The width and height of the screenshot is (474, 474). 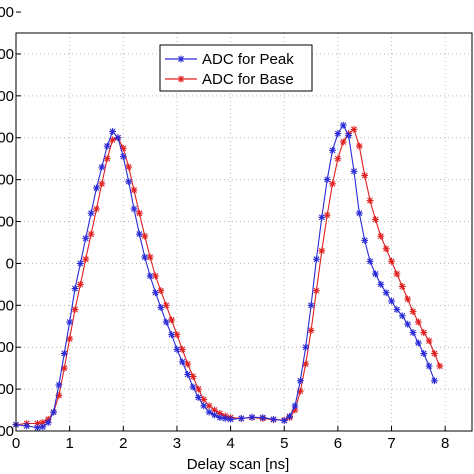 I want to click on x-tick-label: 4, so click(x=230, y=443).